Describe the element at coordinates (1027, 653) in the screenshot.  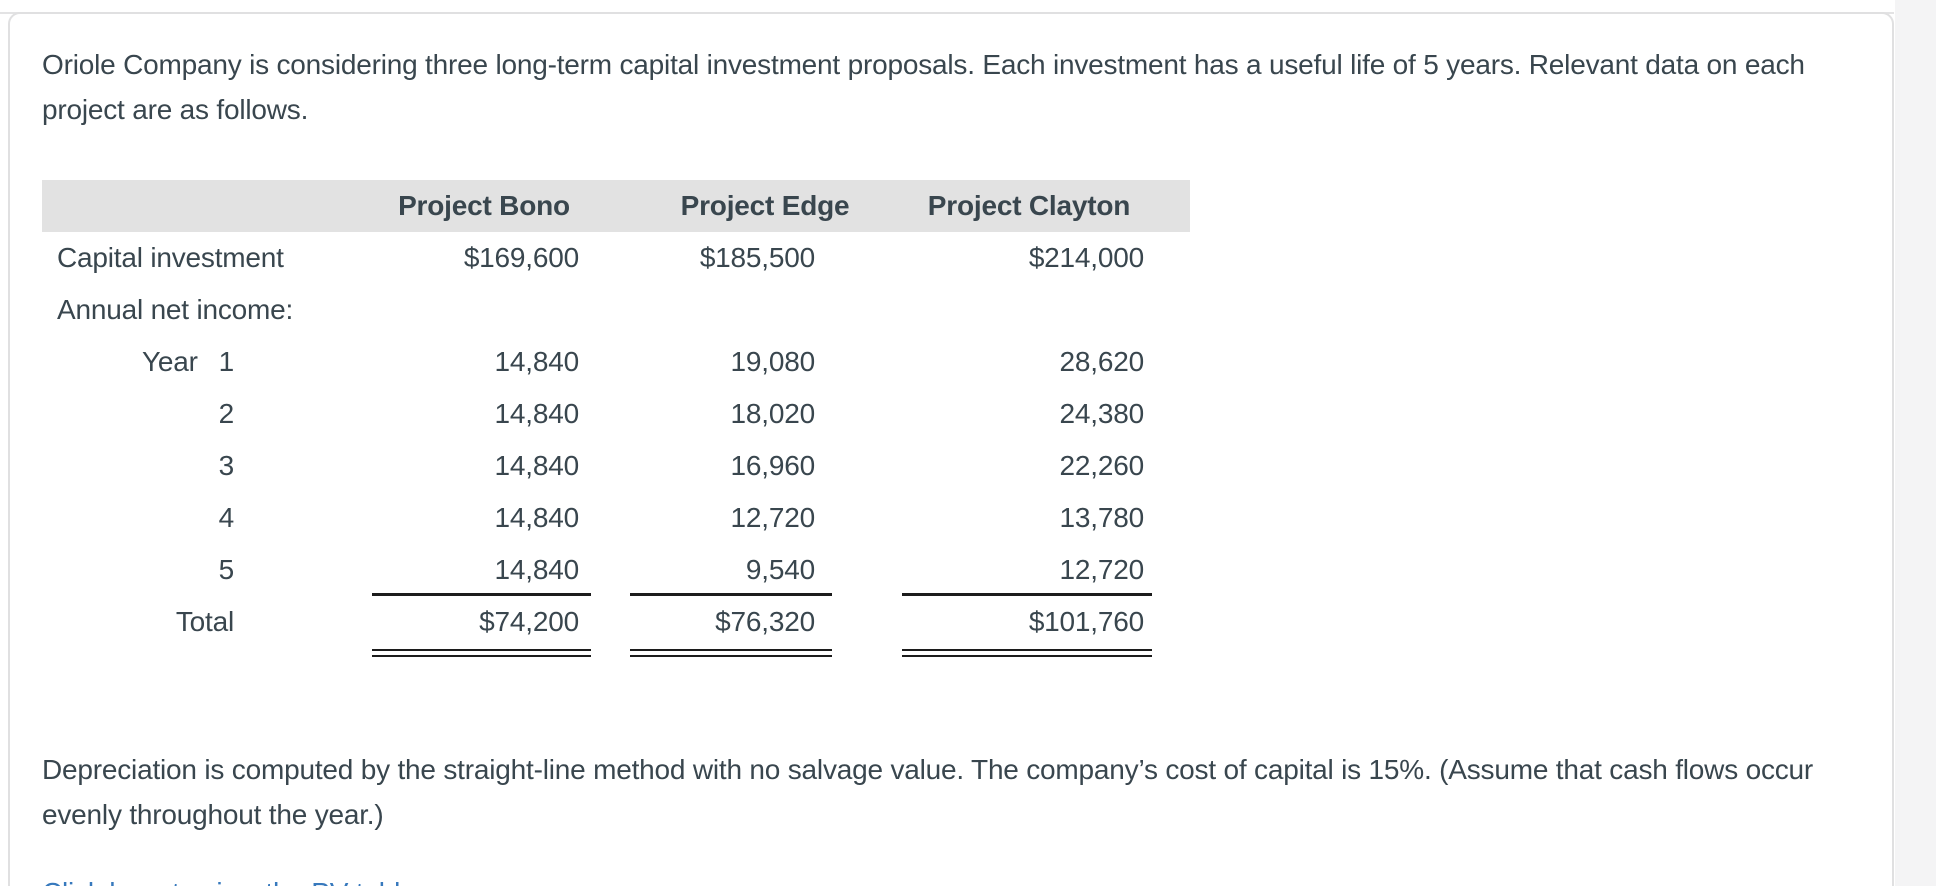
I see `double-underline-clayton` at that location.